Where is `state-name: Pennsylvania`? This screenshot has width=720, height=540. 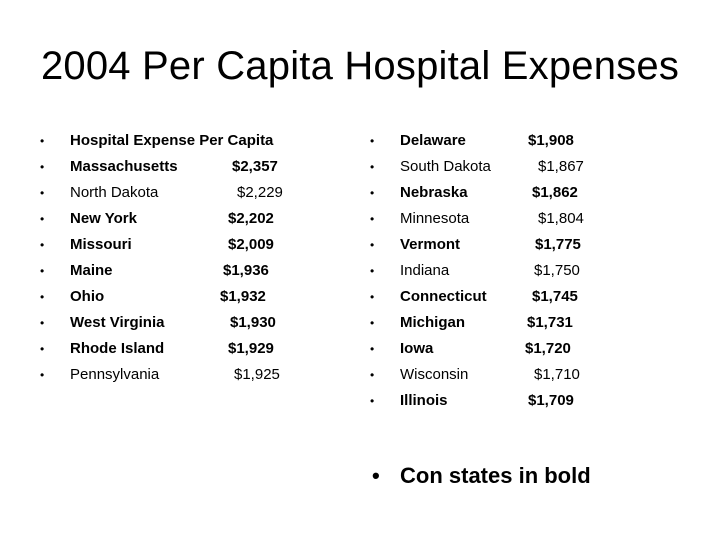 state-name: Pennsylvania is located at coordinates (115, 374).